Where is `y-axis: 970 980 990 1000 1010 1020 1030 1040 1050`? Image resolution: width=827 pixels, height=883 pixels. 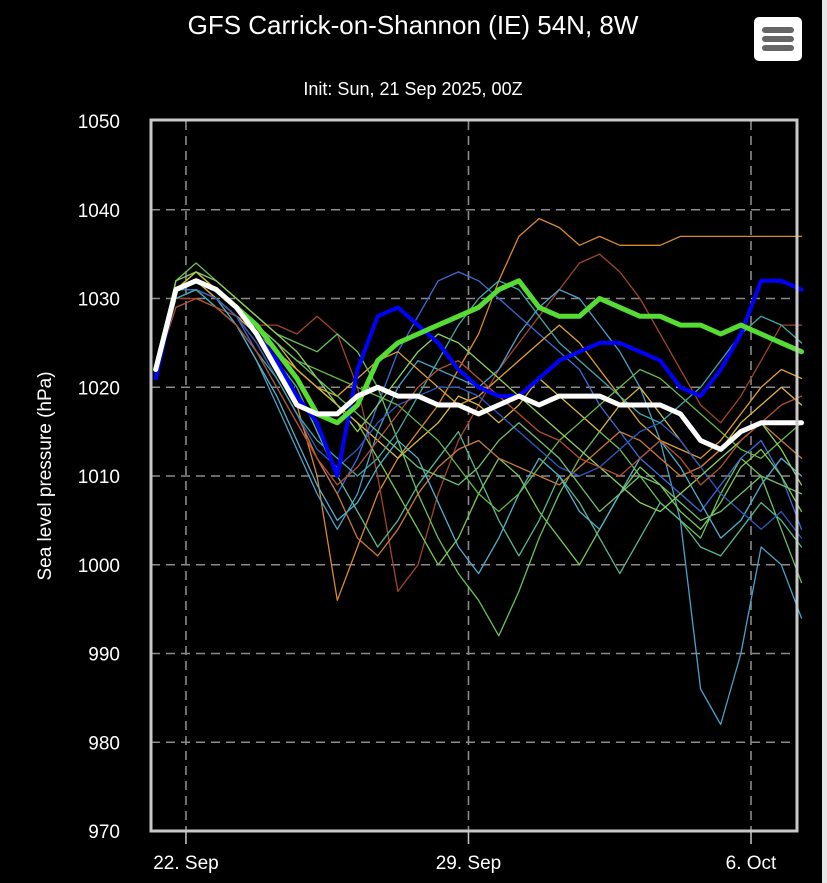
y-axis: 970 980 990 1000 1010 1020 1030 1040 1050 is located at coordinates (99, 477).